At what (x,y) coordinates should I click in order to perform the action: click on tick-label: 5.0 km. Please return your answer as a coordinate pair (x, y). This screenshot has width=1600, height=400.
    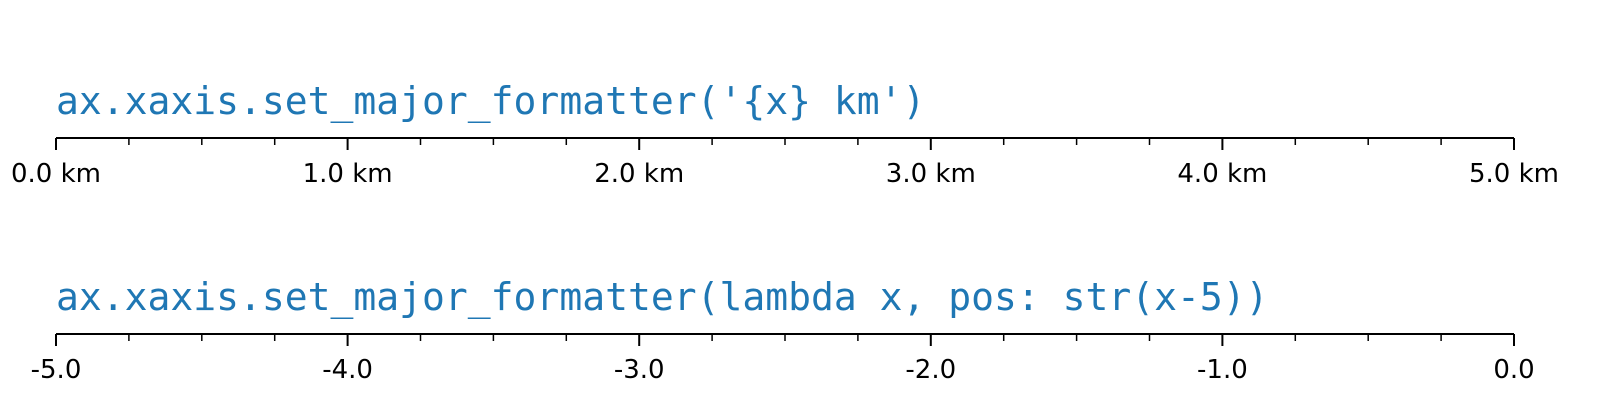
    Looking at the image, I should click on (1514, 174).